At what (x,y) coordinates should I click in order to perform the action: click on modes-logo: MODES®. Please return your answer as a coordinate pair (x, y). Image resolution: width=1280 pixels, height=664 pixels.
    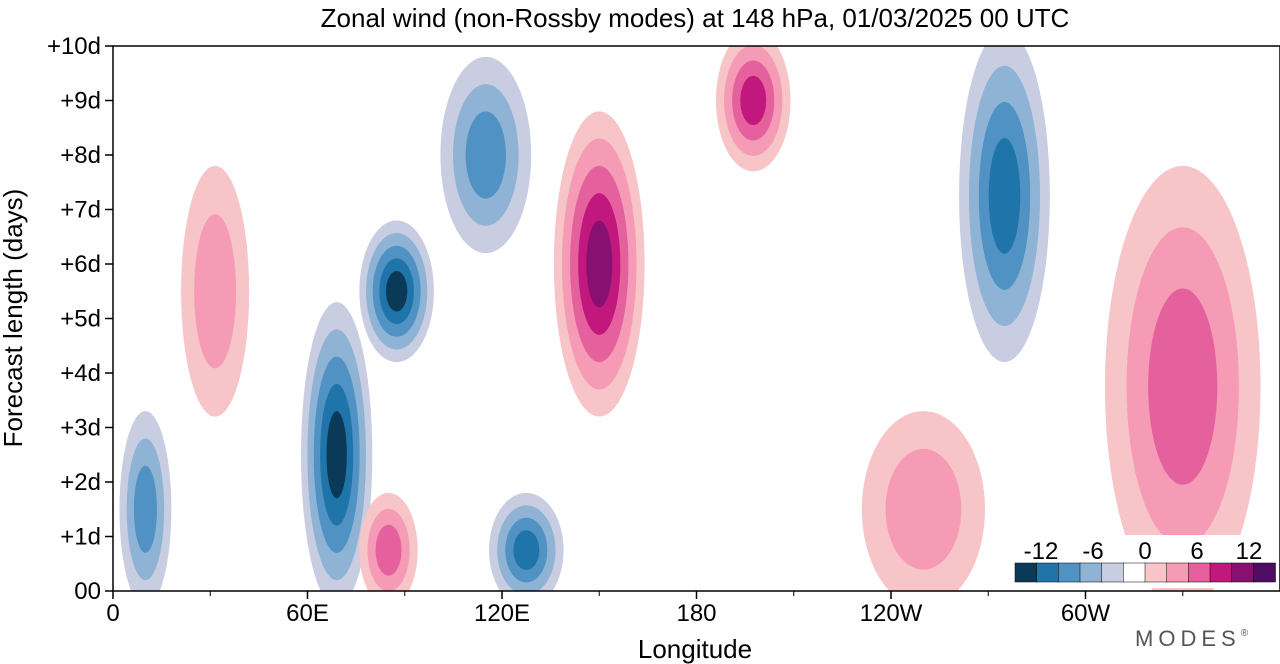
    Looking at the image, I should click on (1194, 638).